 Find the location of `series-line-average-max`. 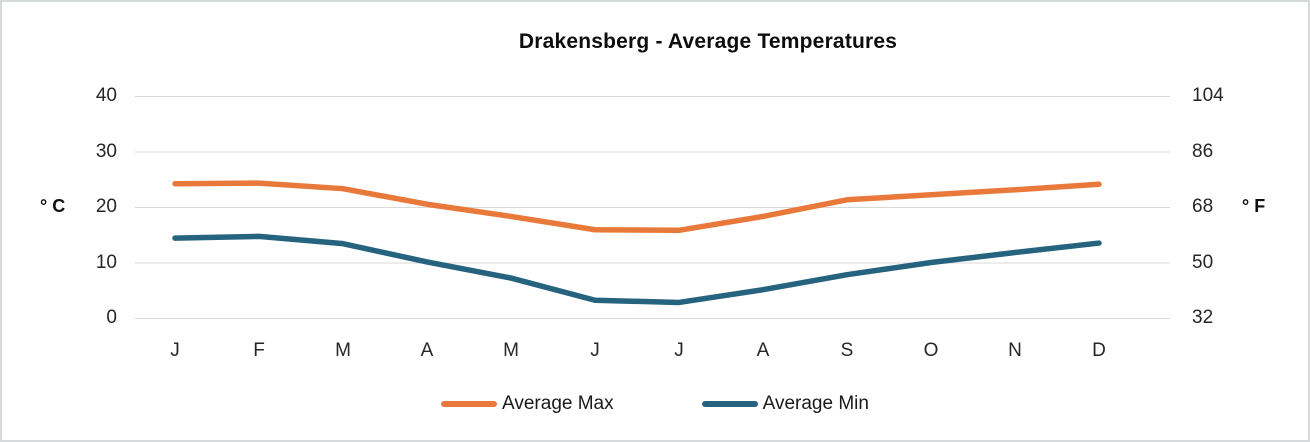

series-line-average-max is located at coordinates (637, 207).